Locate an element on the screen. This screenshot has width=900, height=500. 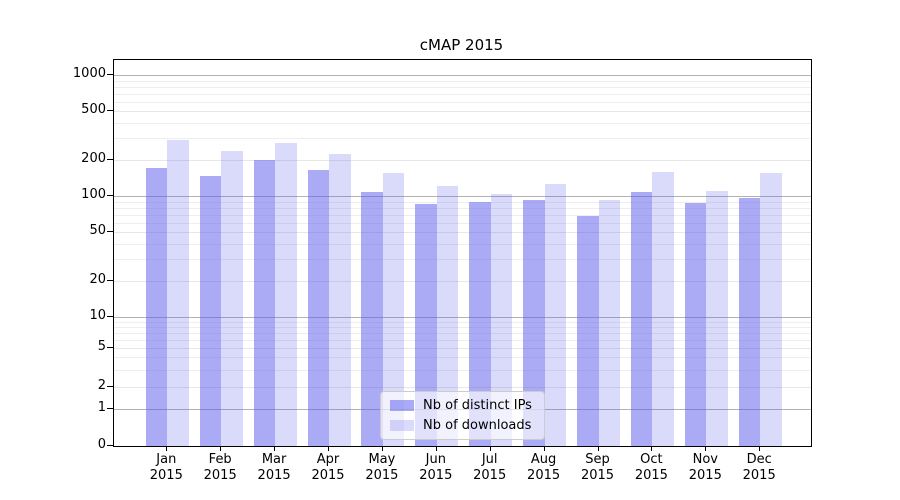
x-tick-label: Jul 2015 is located at coordinates (490, 467).